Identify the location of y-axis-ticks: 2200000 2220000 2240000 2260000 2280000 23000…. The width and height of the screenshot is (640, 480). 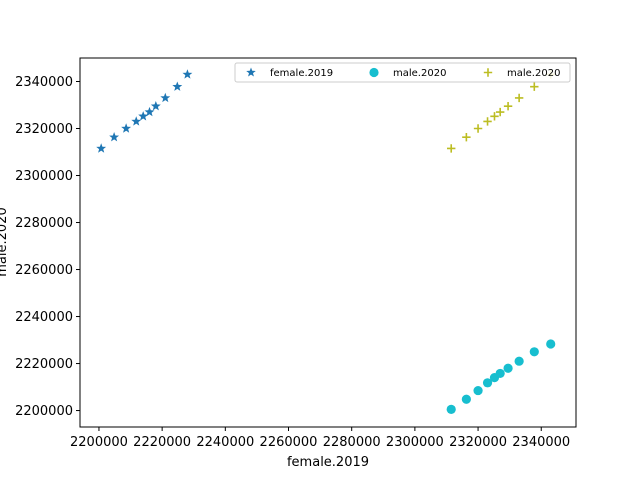
(47, 247).